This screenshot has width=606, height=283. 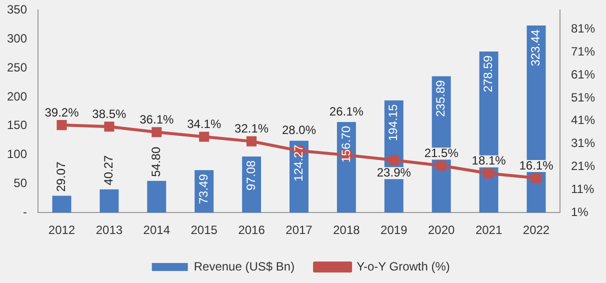 What do you see at coordinates (203, 189) in the screenshot?
I see `data-label: 73.49` at bounding box center [203, 189].